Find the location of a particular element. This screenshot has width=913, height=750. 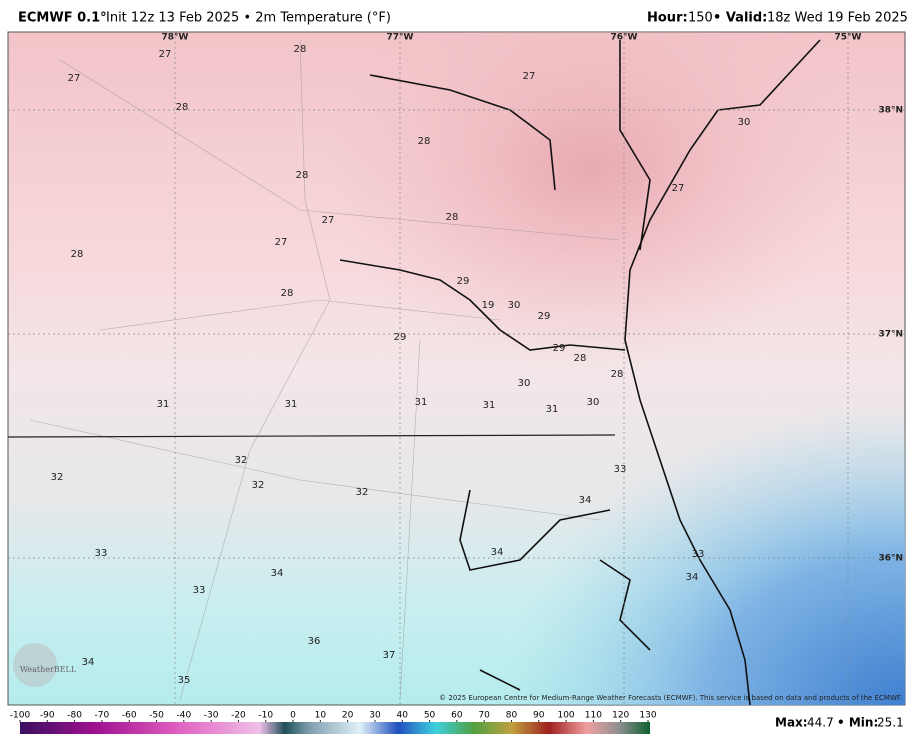

max: 44.7 is located at coordinates (820, 723).